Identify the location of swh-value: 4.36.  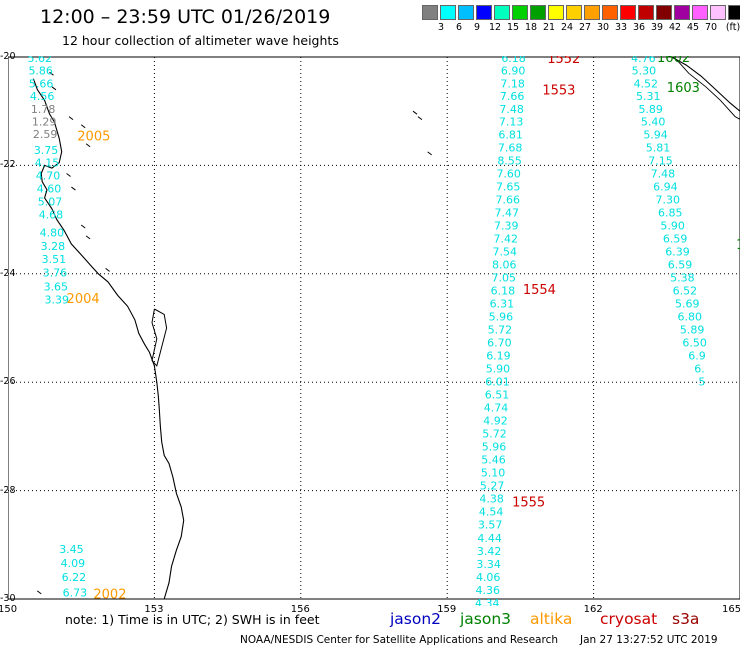
(487, 590).